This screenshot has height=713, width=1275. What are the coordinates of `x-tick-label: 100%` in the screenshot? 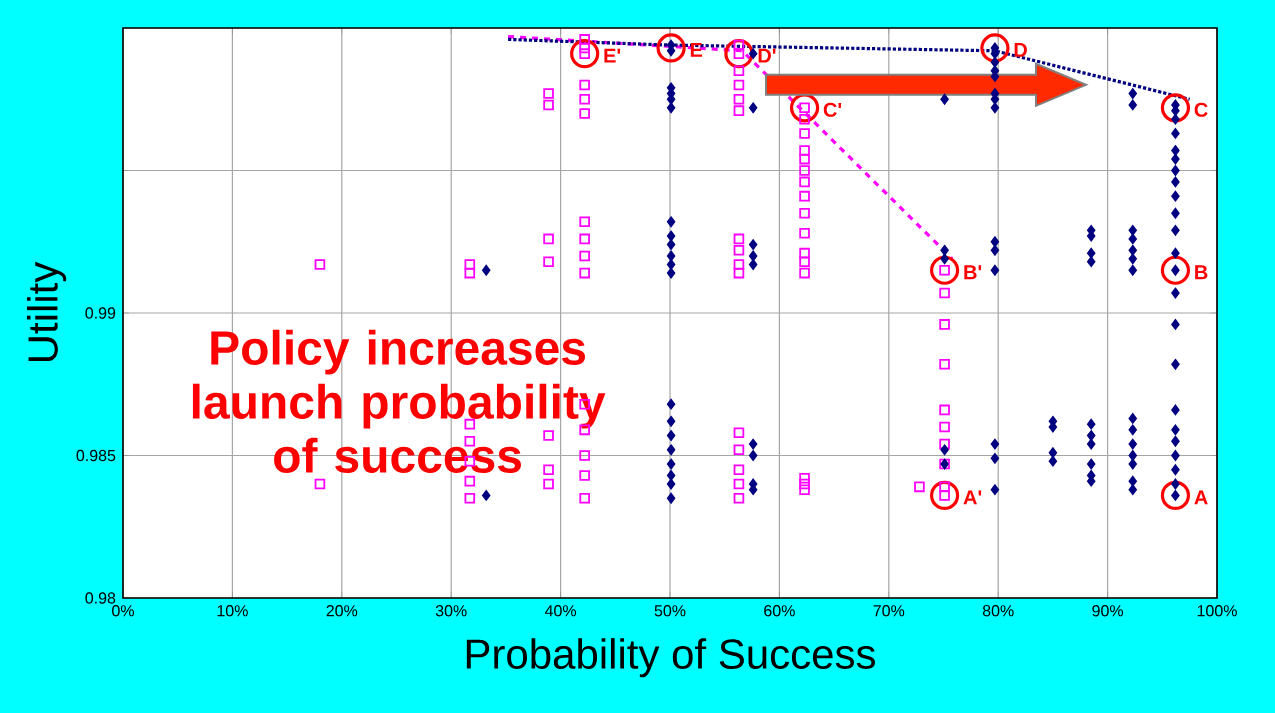 It's located at (1217, 611).